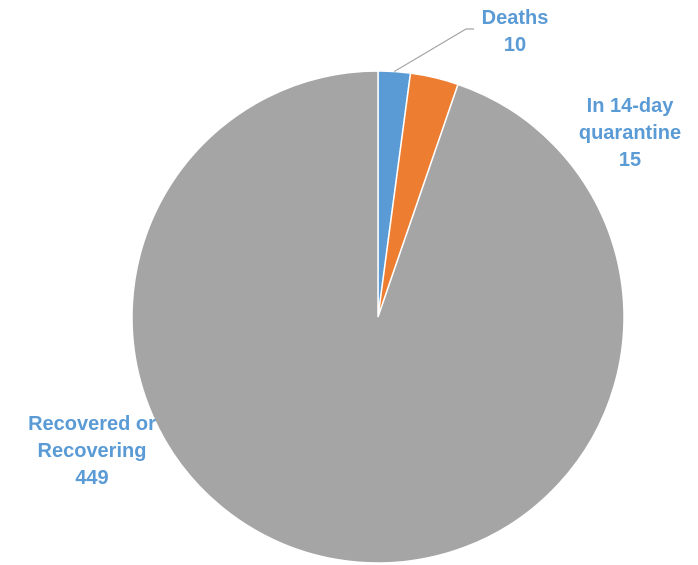  I want to click on label-text-line: Recovering, so click(92, 451).